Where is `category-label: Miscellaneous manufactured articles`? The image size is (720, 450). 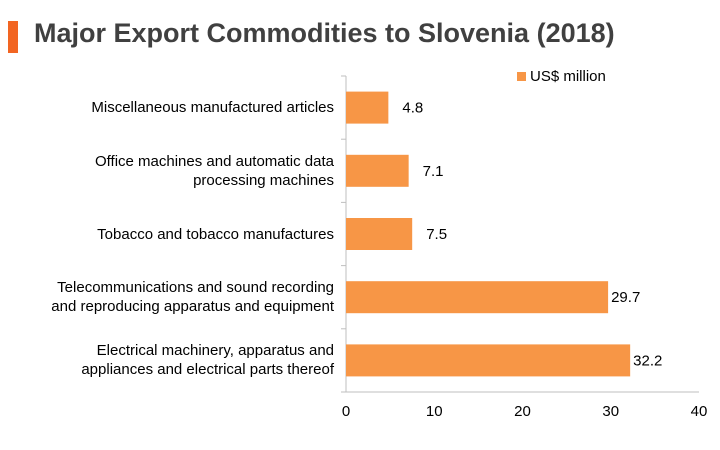
category-label: Miscellaneous manufactured articles is located at coordinates (169, 107).